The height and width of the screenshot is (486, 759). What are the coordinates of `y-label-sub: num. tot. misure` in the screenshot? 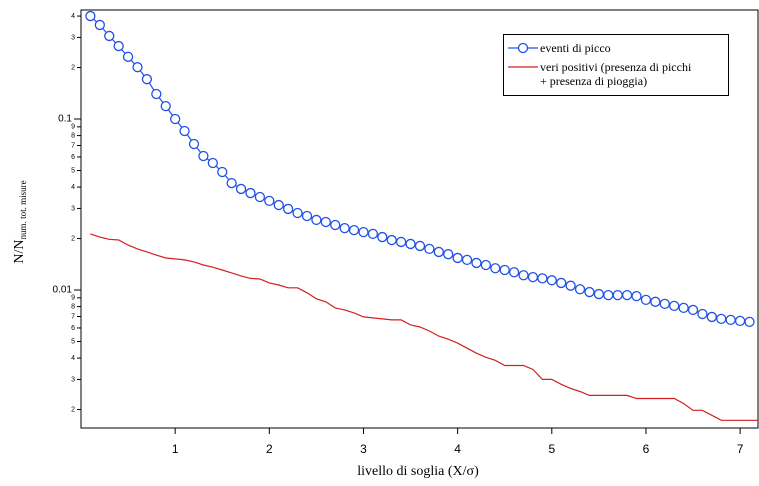 It's located at (23, 209).